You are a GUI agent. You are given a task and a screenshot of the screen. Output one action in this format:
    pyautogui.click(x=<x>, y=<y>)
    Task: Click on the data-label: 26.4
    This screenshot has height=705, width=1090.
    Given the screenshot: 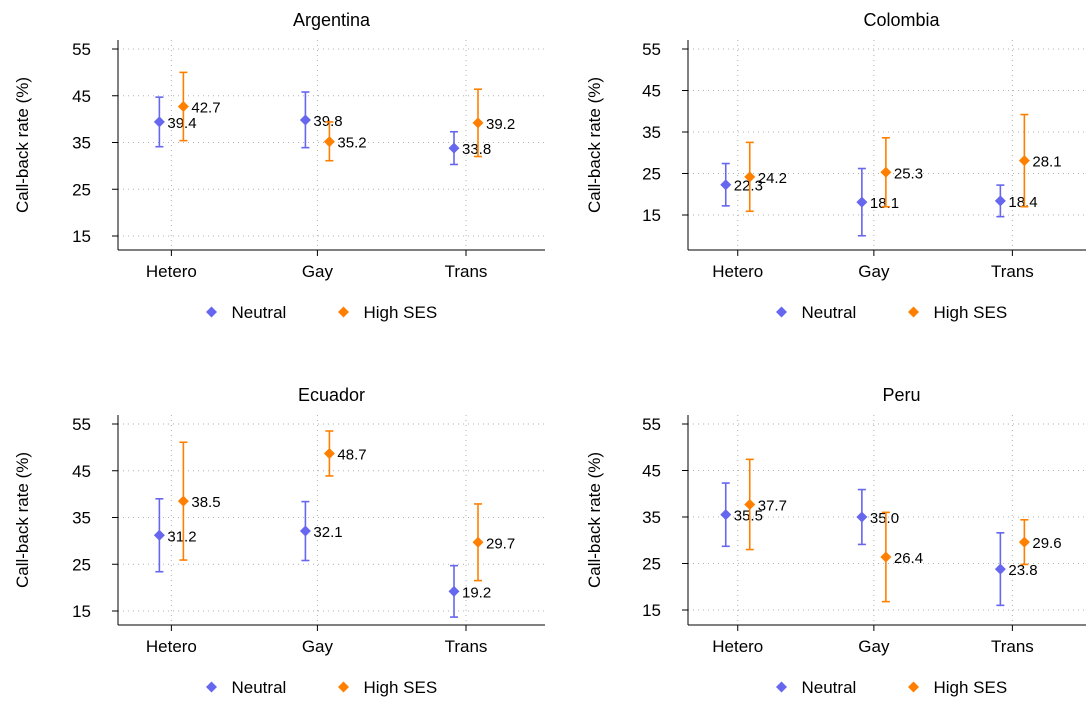 What is the action you would take?
    pyautogui.click(x=908, y=558)
    